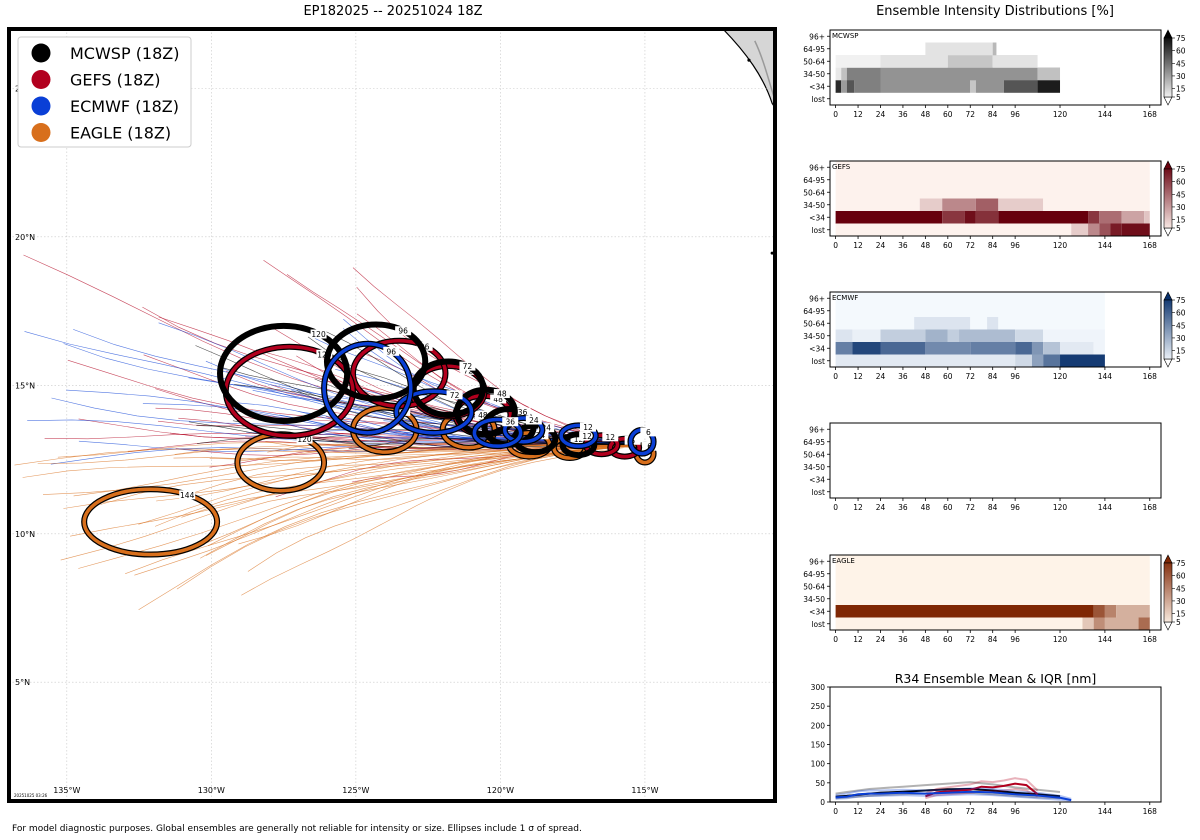 This screenshot has width=1200, height=840. Describe the element at coordinates (772, 253) in the screenshot. I see `island-mark` at that location.